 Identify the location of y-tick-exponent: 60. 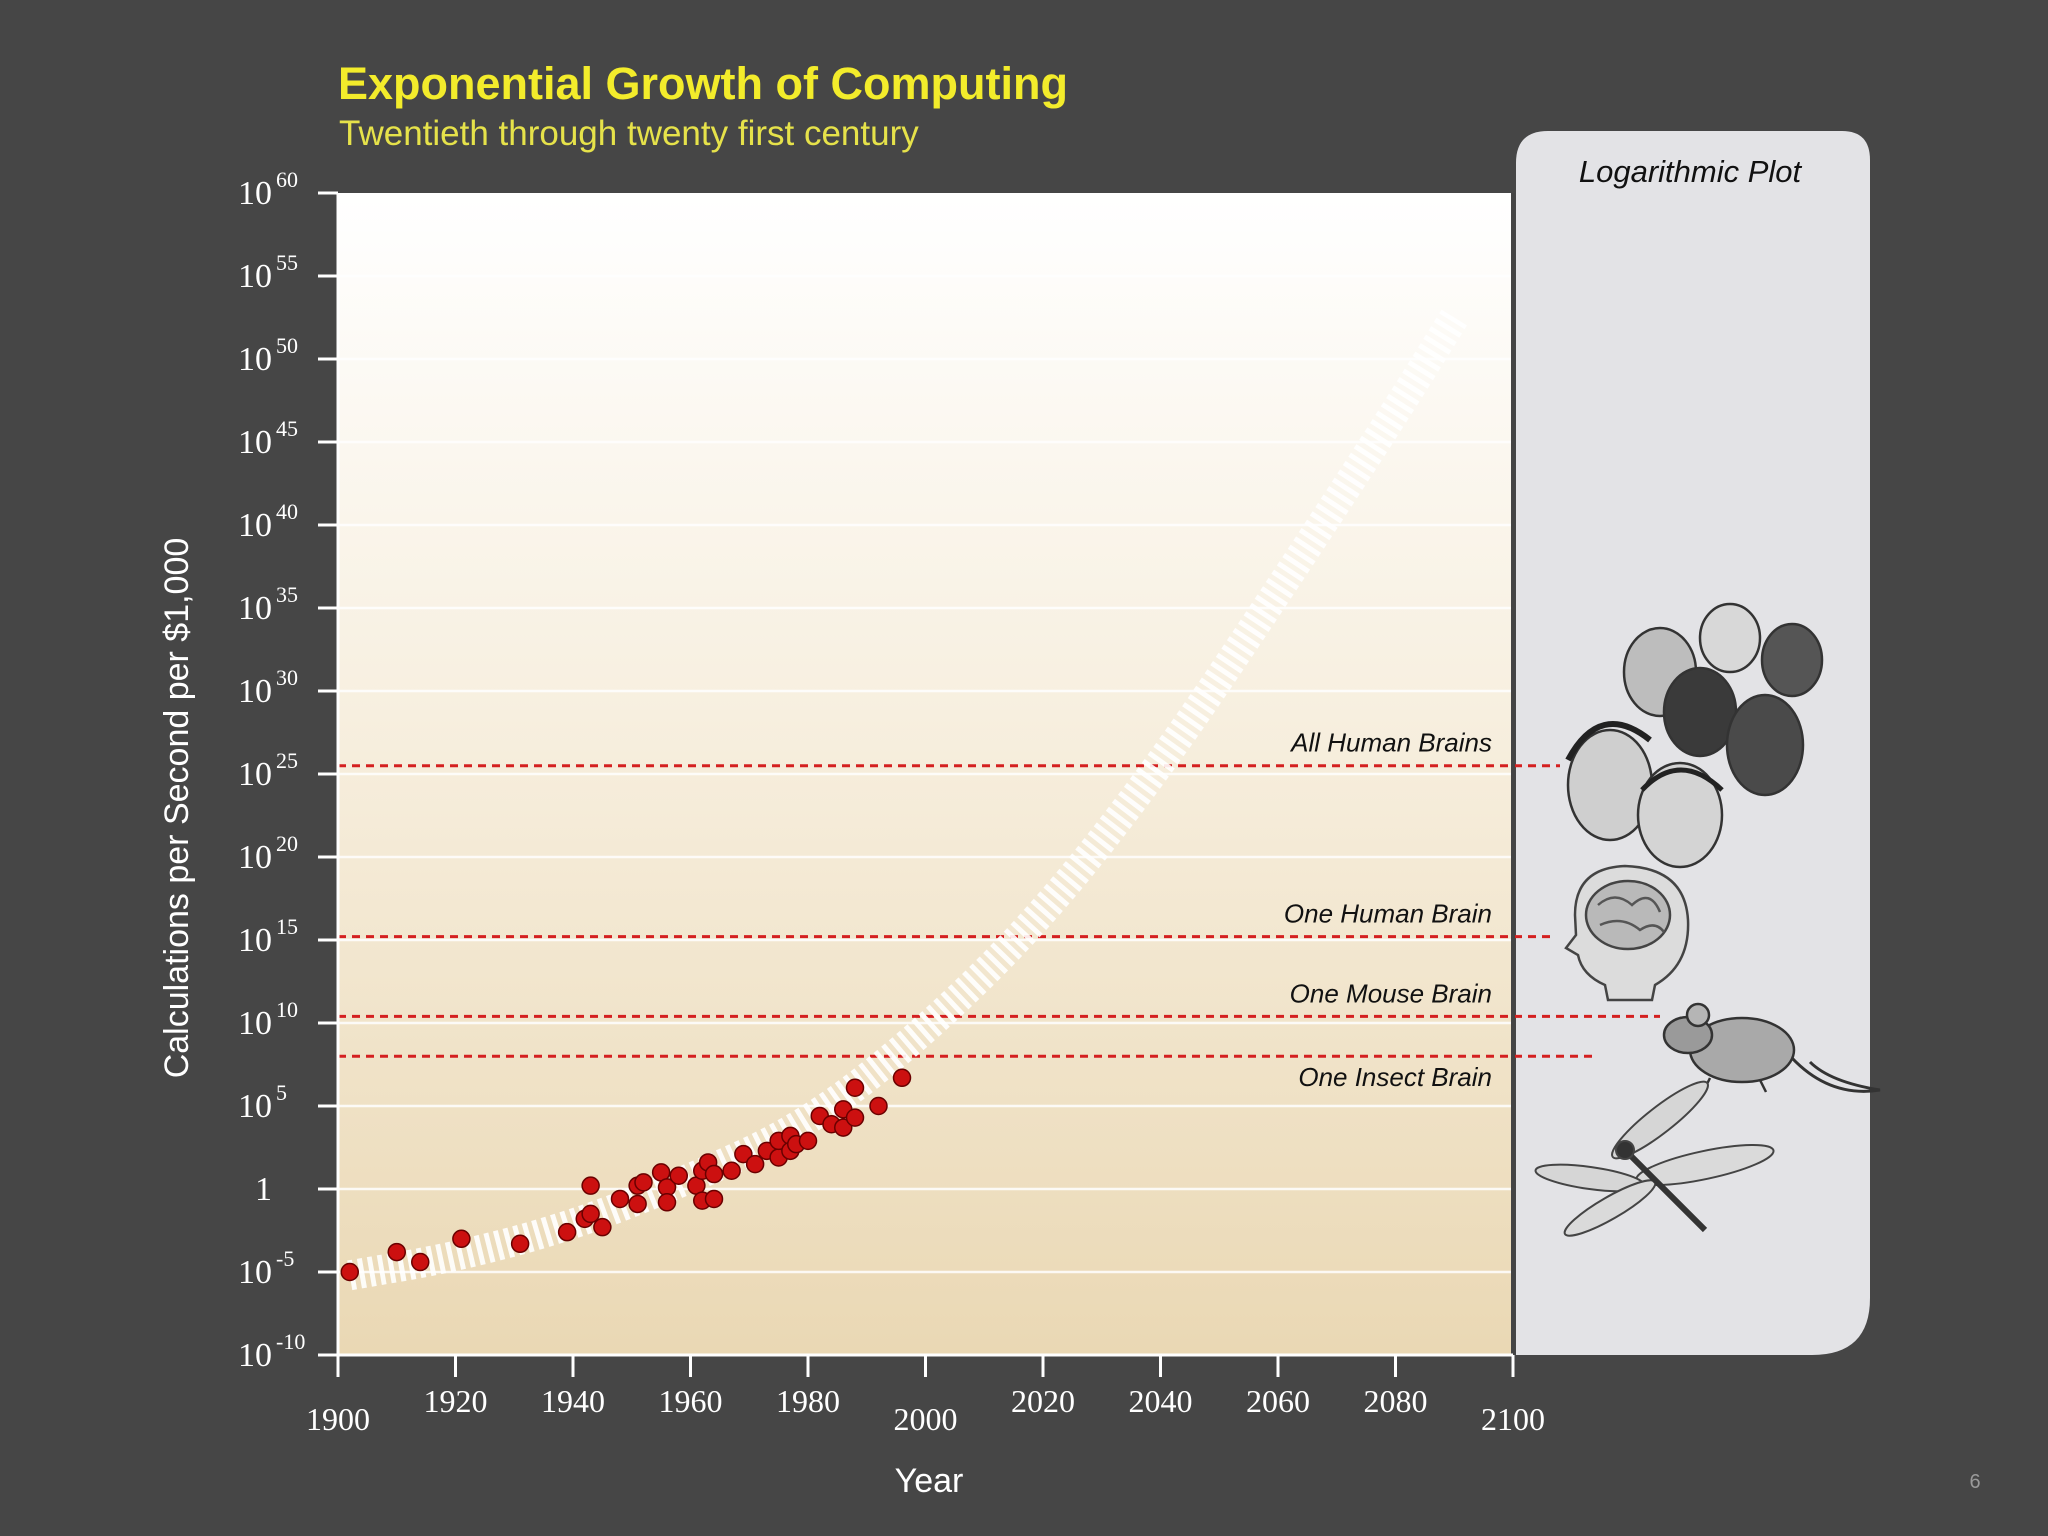
(287, 179).